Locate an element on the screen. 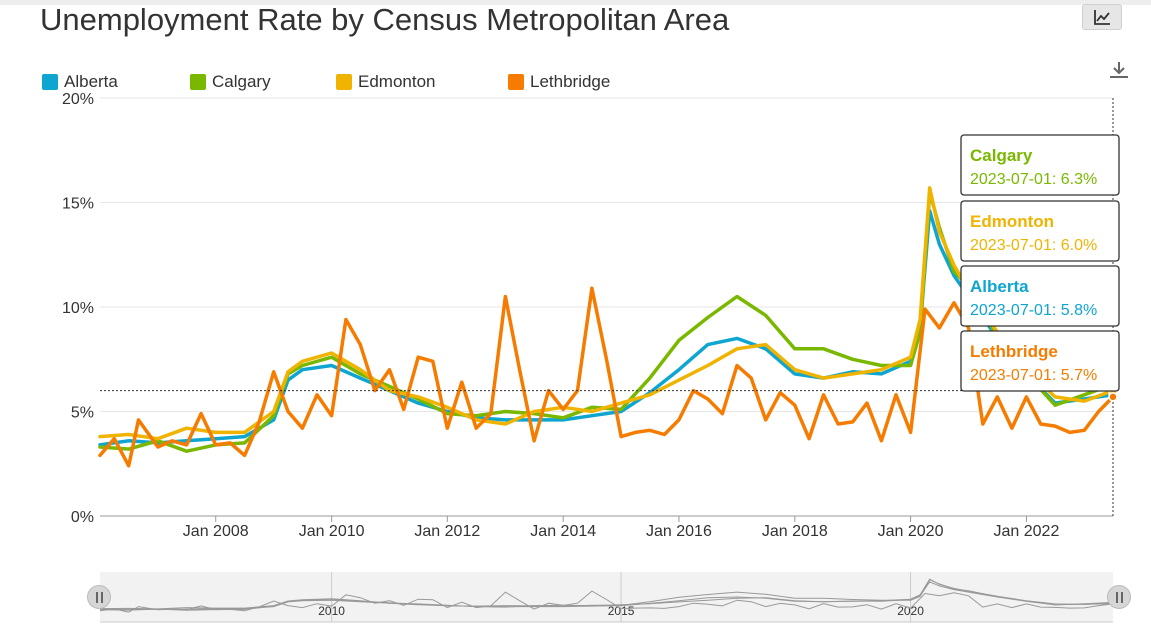 This screenshot has width=1151, height=641. legend-swatch-alberta is located at coordinates (50, 82).